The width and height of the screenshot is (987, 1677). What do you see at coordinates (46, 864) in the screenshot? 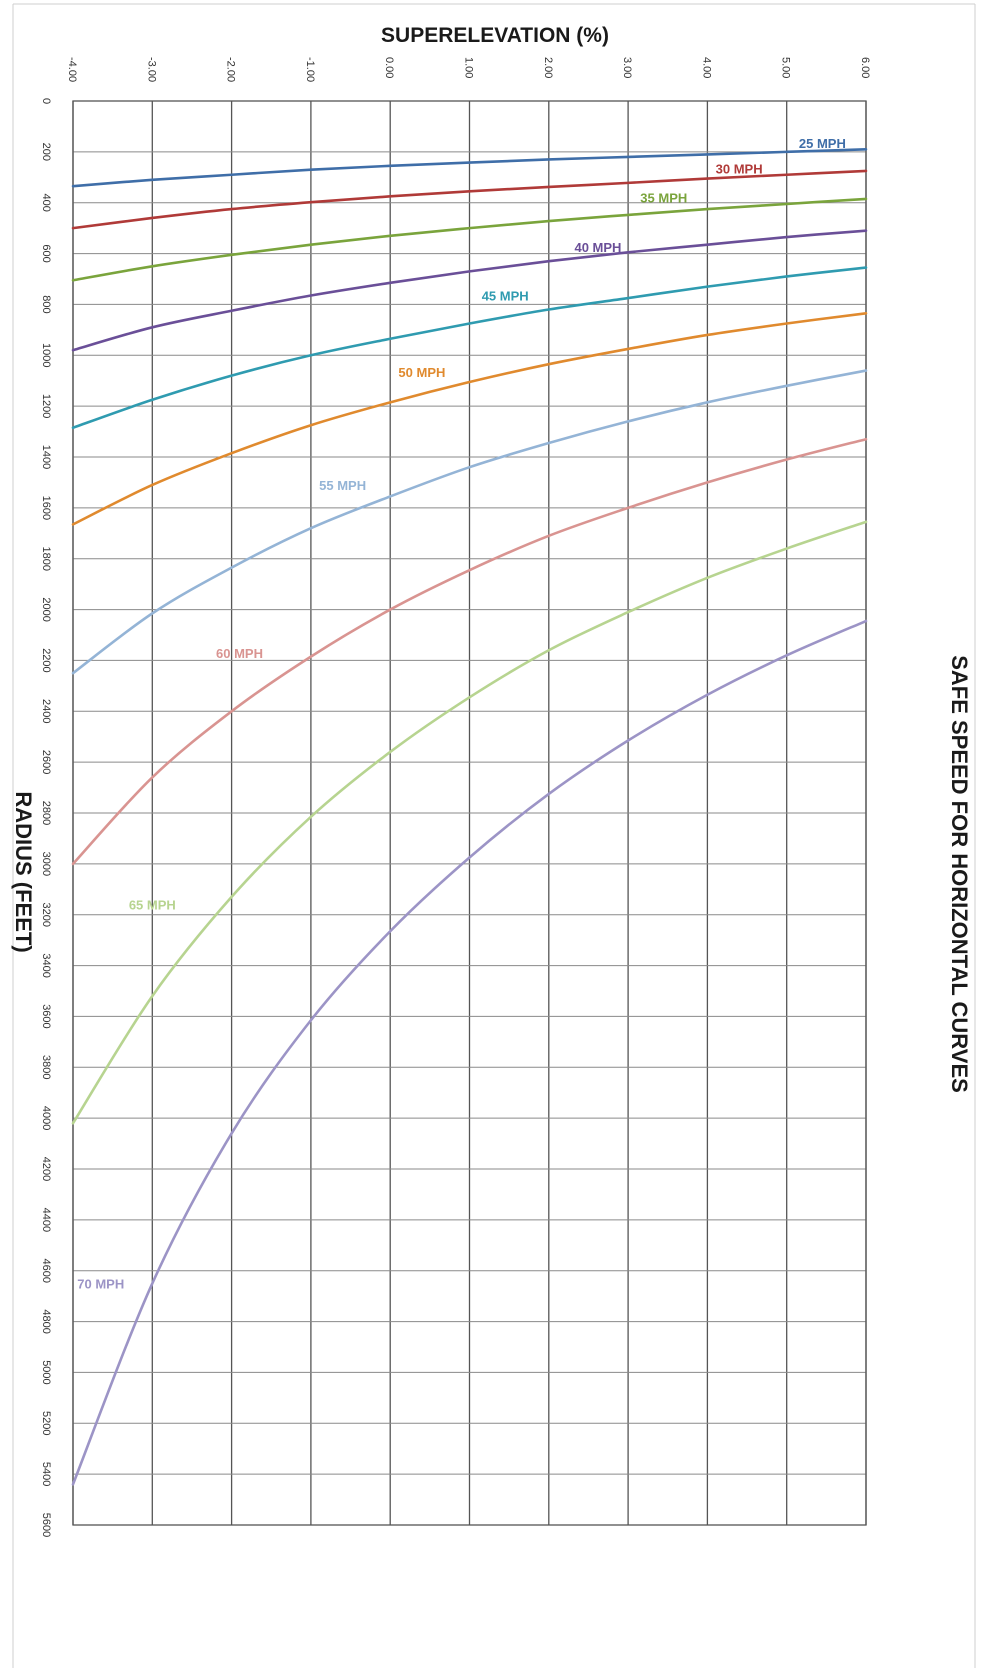
I see `y-tick-label: 3000` at bounding box center [46, 864].